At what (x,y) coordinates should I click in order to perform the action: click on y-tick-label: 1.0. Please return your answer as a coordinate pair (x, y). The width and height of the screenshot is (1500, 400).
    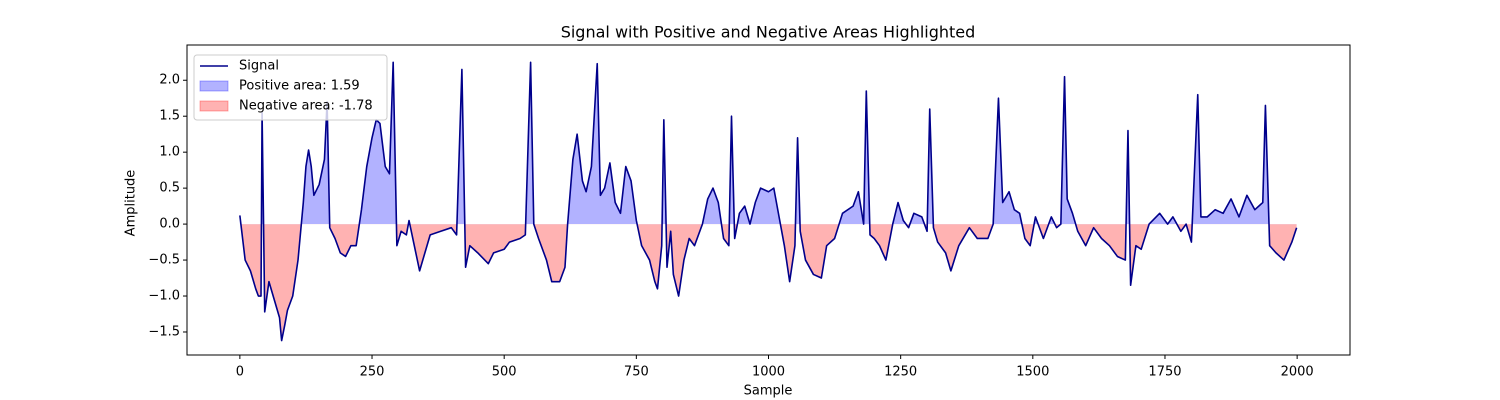
    Looking at the image, I should click on (169, 152).